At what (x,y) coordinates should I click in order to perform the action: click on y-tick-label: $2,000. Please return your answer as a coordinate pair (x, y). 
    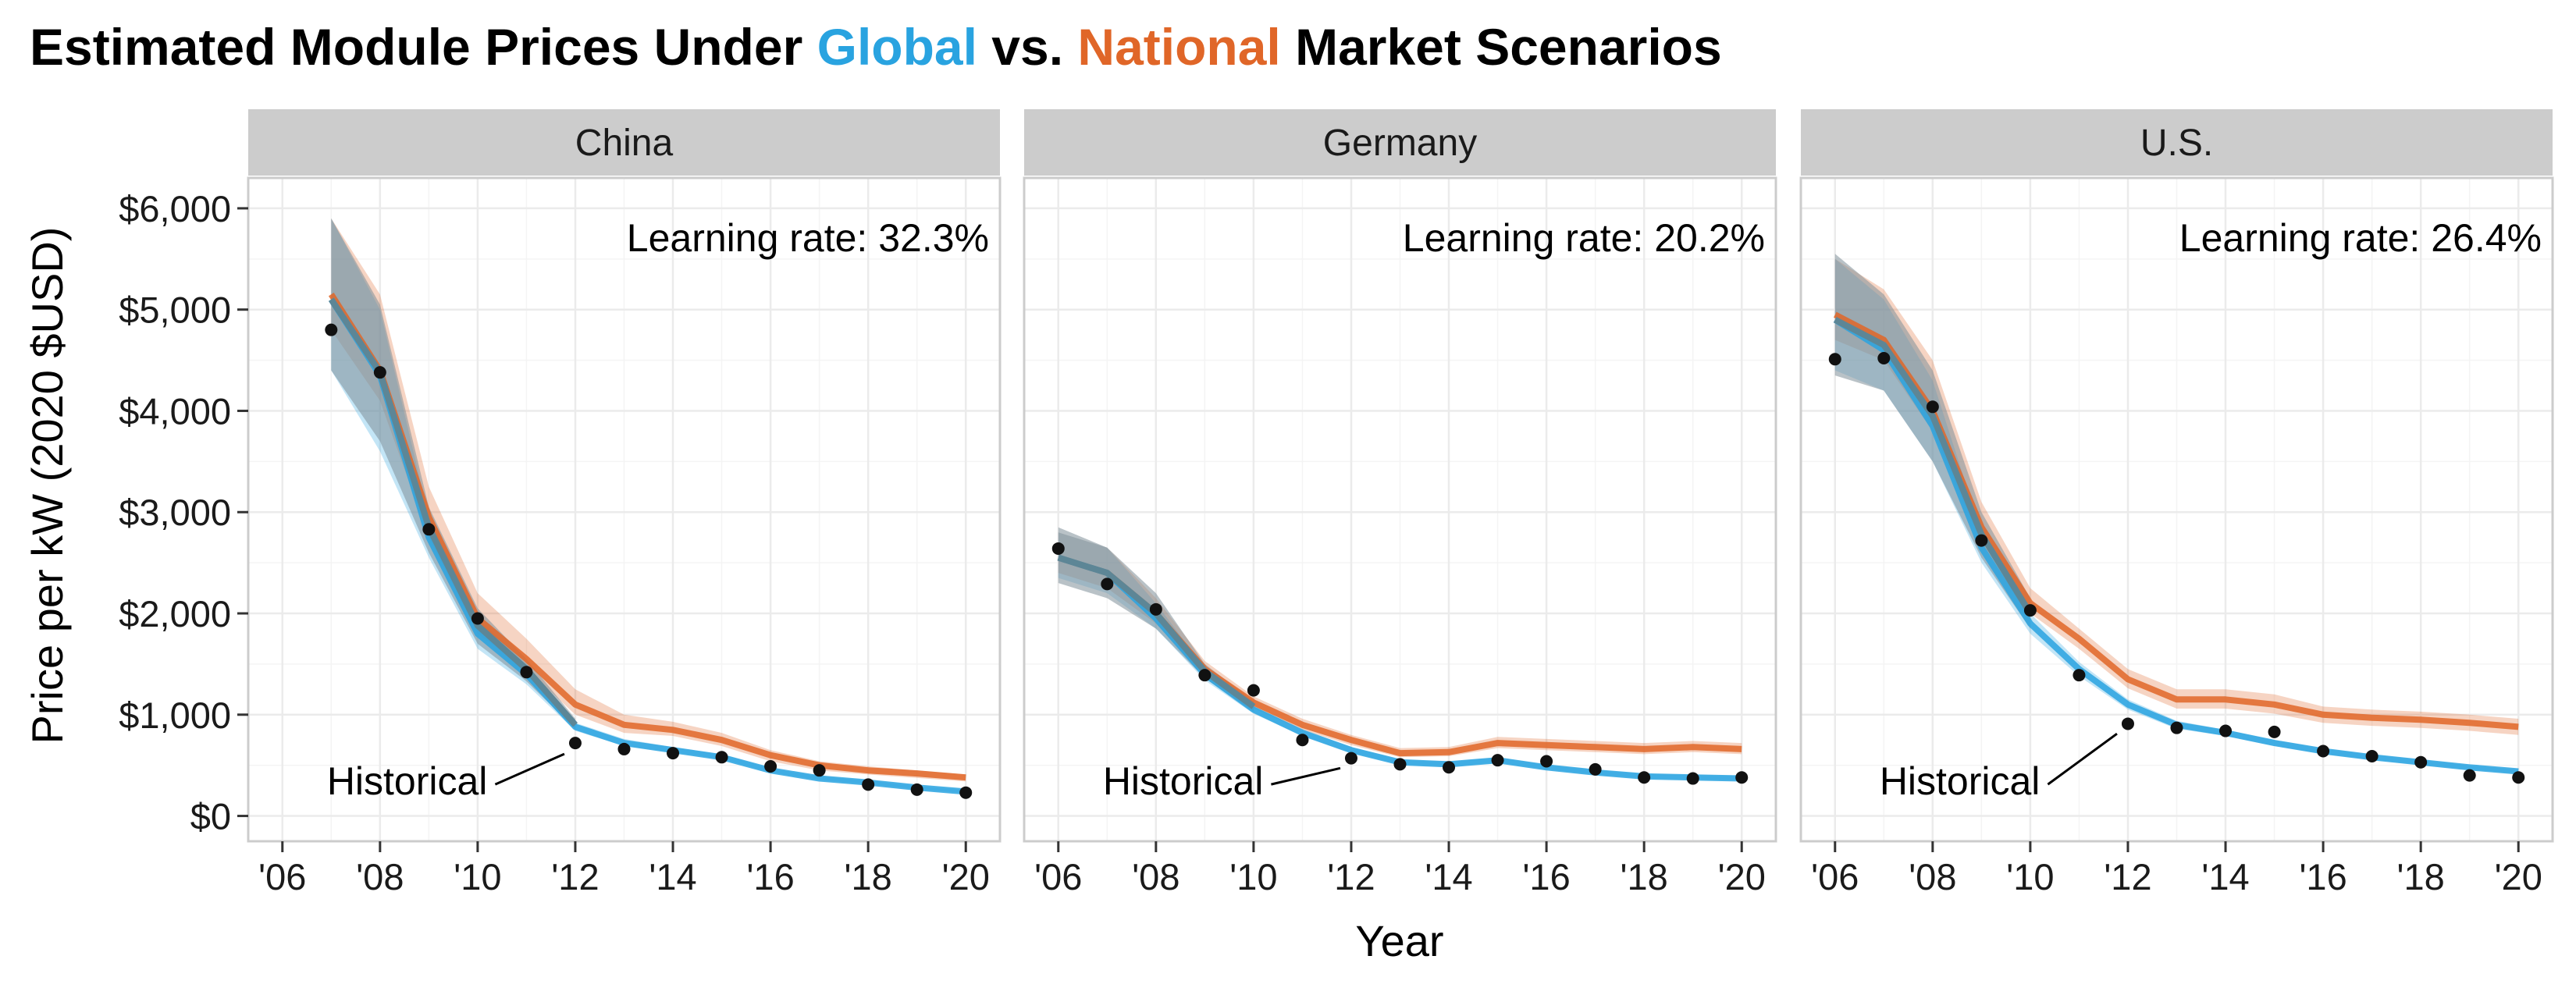
    Looking at the image, I should click on (175, 614).